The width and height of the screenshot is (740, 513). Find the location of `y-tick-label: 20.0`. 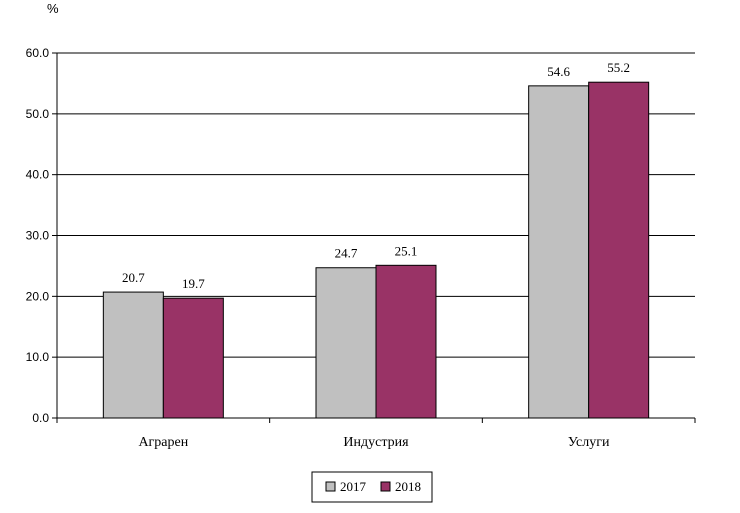

y-tick-label: 20.0 is located at coordinates (38, 296).